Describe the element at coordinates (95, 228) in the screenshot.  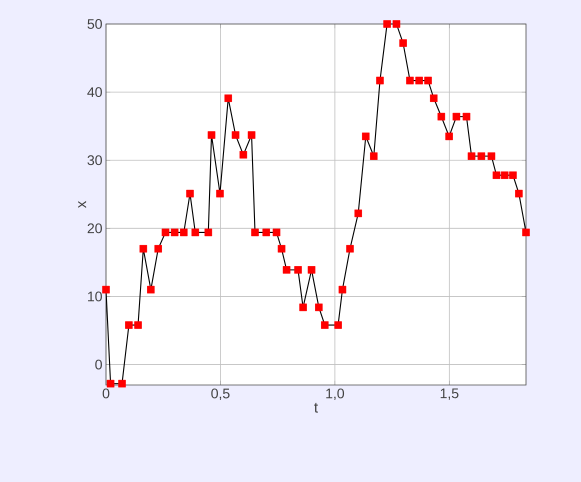
I see `y-tick-label: 20` at that location.